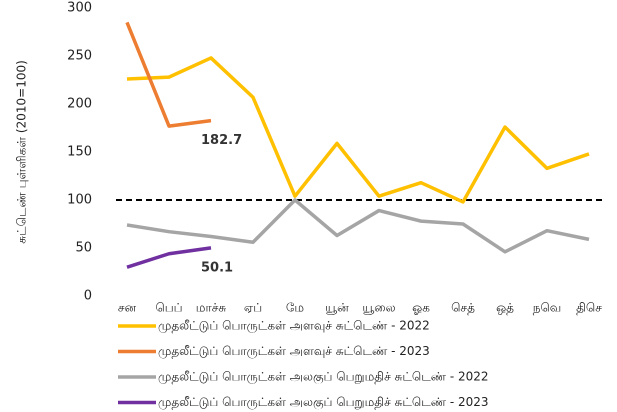 The width and height of the screenshot is (617, 412). I want to click on y-tick-label: 0, so click(88, 296).